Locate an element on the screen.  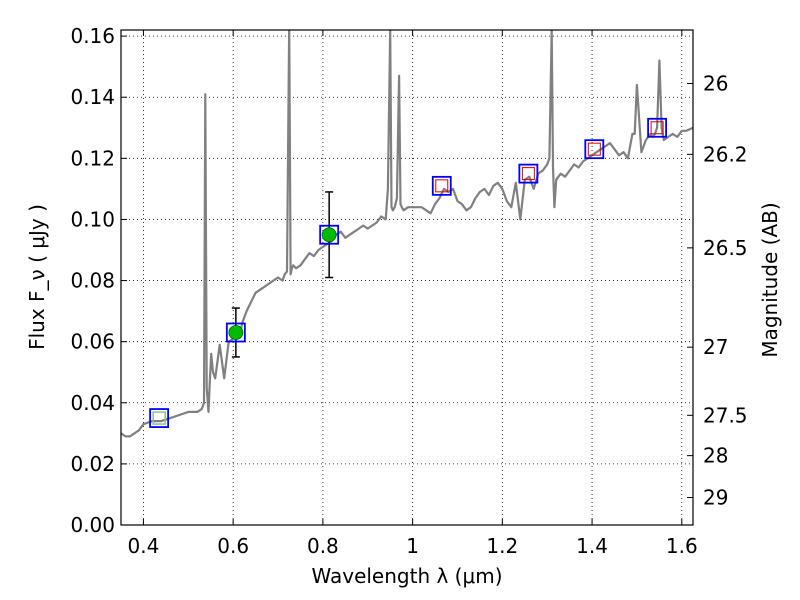
y2-tick-label: 28 is located at coordinates (715, 456).